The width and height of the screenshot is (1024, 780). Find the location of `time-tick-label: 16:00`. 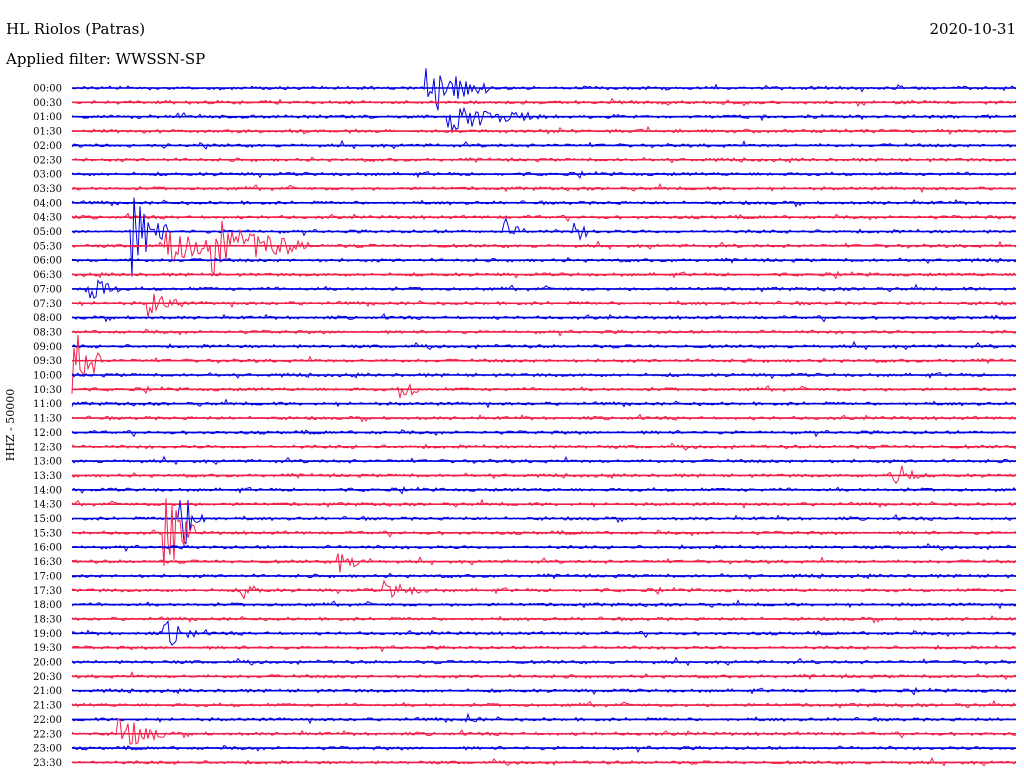

time-tick-label: 16:00 is located at coordinates (47, 548).